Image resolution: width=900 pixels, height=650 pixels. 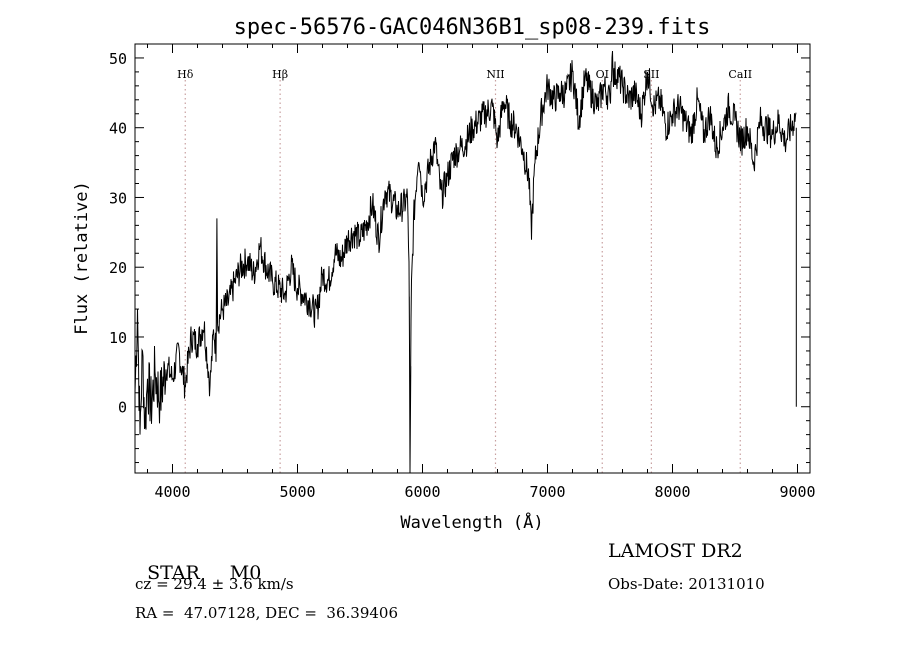 What do you see at coordinates (547, 492) in the screenshot?
I see `x-tick-label: 7000` at bounding box center [547, 492].